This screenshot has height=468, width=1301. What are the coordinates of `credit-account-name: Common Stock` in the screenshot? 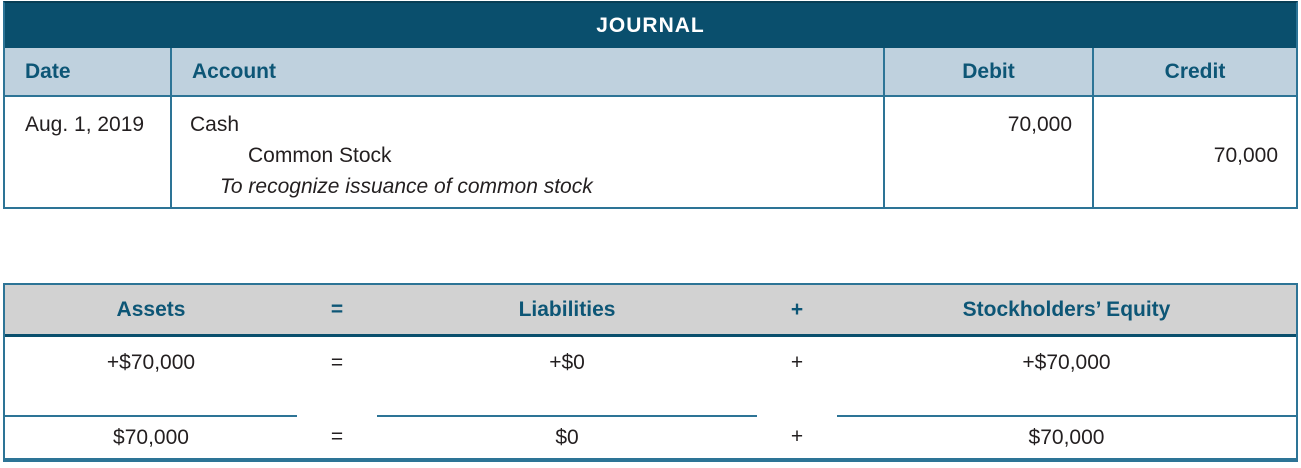 It's located at (320, 155).